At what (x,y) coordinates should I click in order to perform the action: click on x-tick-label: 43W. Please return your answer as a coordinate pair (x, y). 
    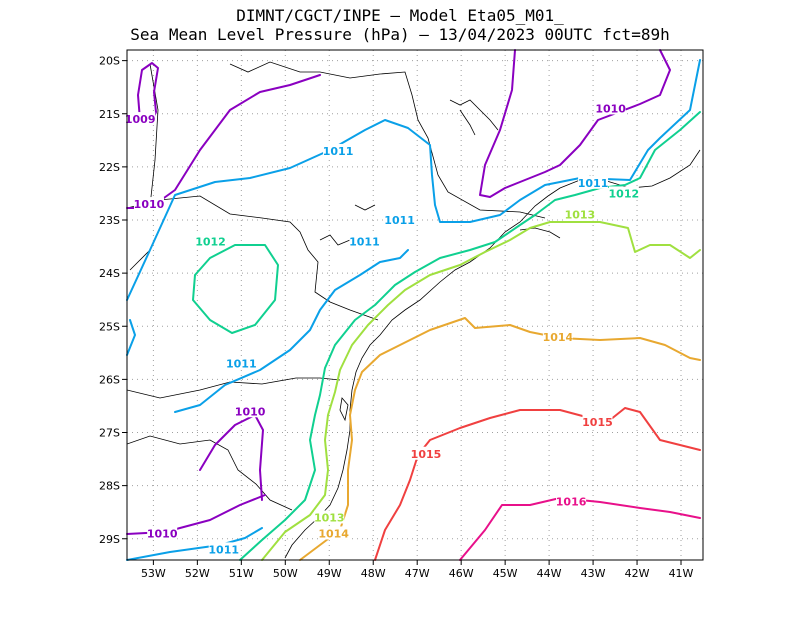
    Looking at the image, I should click on (593, 573).